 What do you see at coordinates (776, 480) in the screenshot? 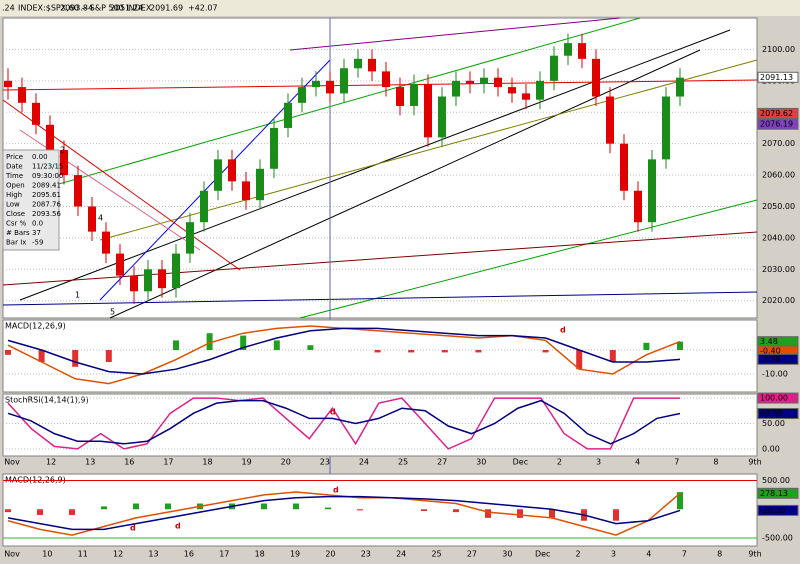
I see `y-tick-label: 500.00` at bounding box center [776, 480].